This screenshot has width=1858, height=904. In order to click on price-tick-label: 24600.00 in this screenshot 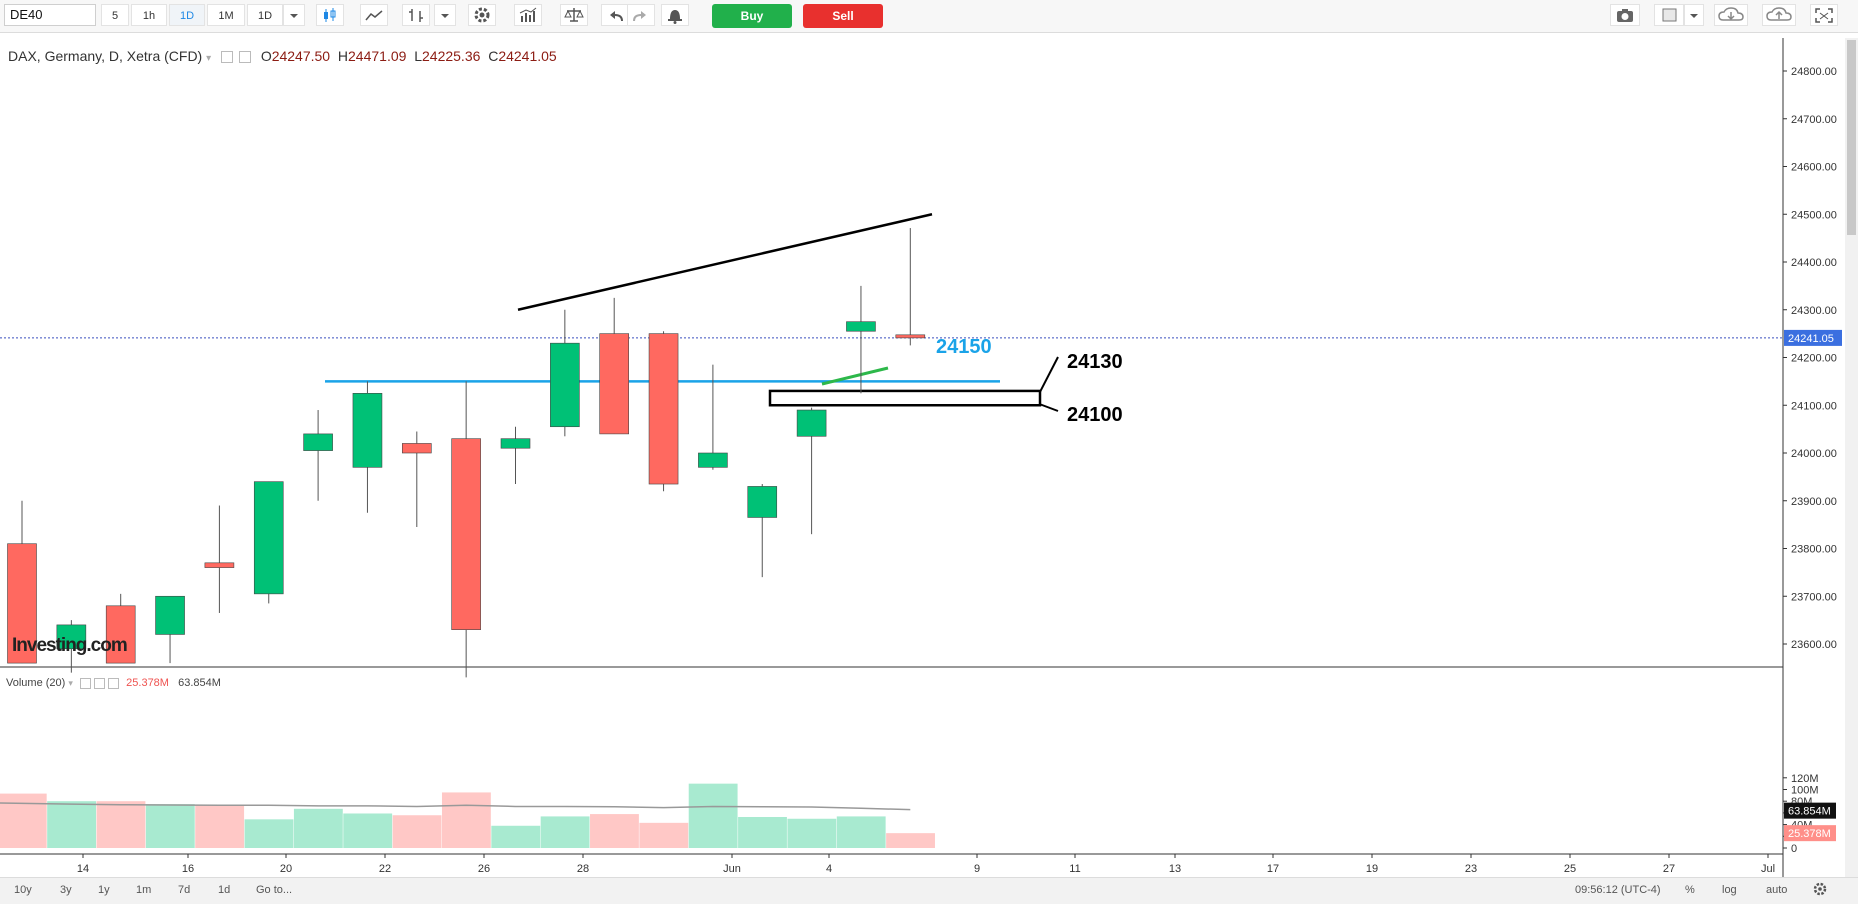, I will do `click(1814, 168)`.